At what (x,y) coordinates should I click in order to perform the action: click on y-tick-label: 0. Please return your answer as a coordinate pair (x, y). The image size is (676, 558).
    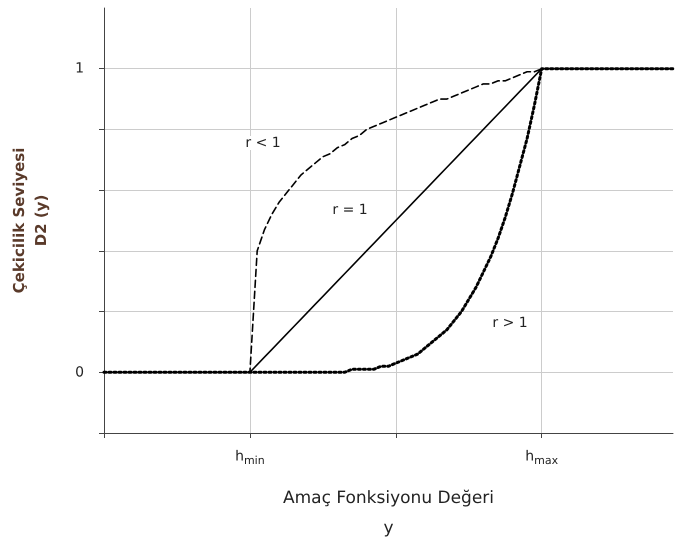
    Looking at the image, I should click on (79, 372).